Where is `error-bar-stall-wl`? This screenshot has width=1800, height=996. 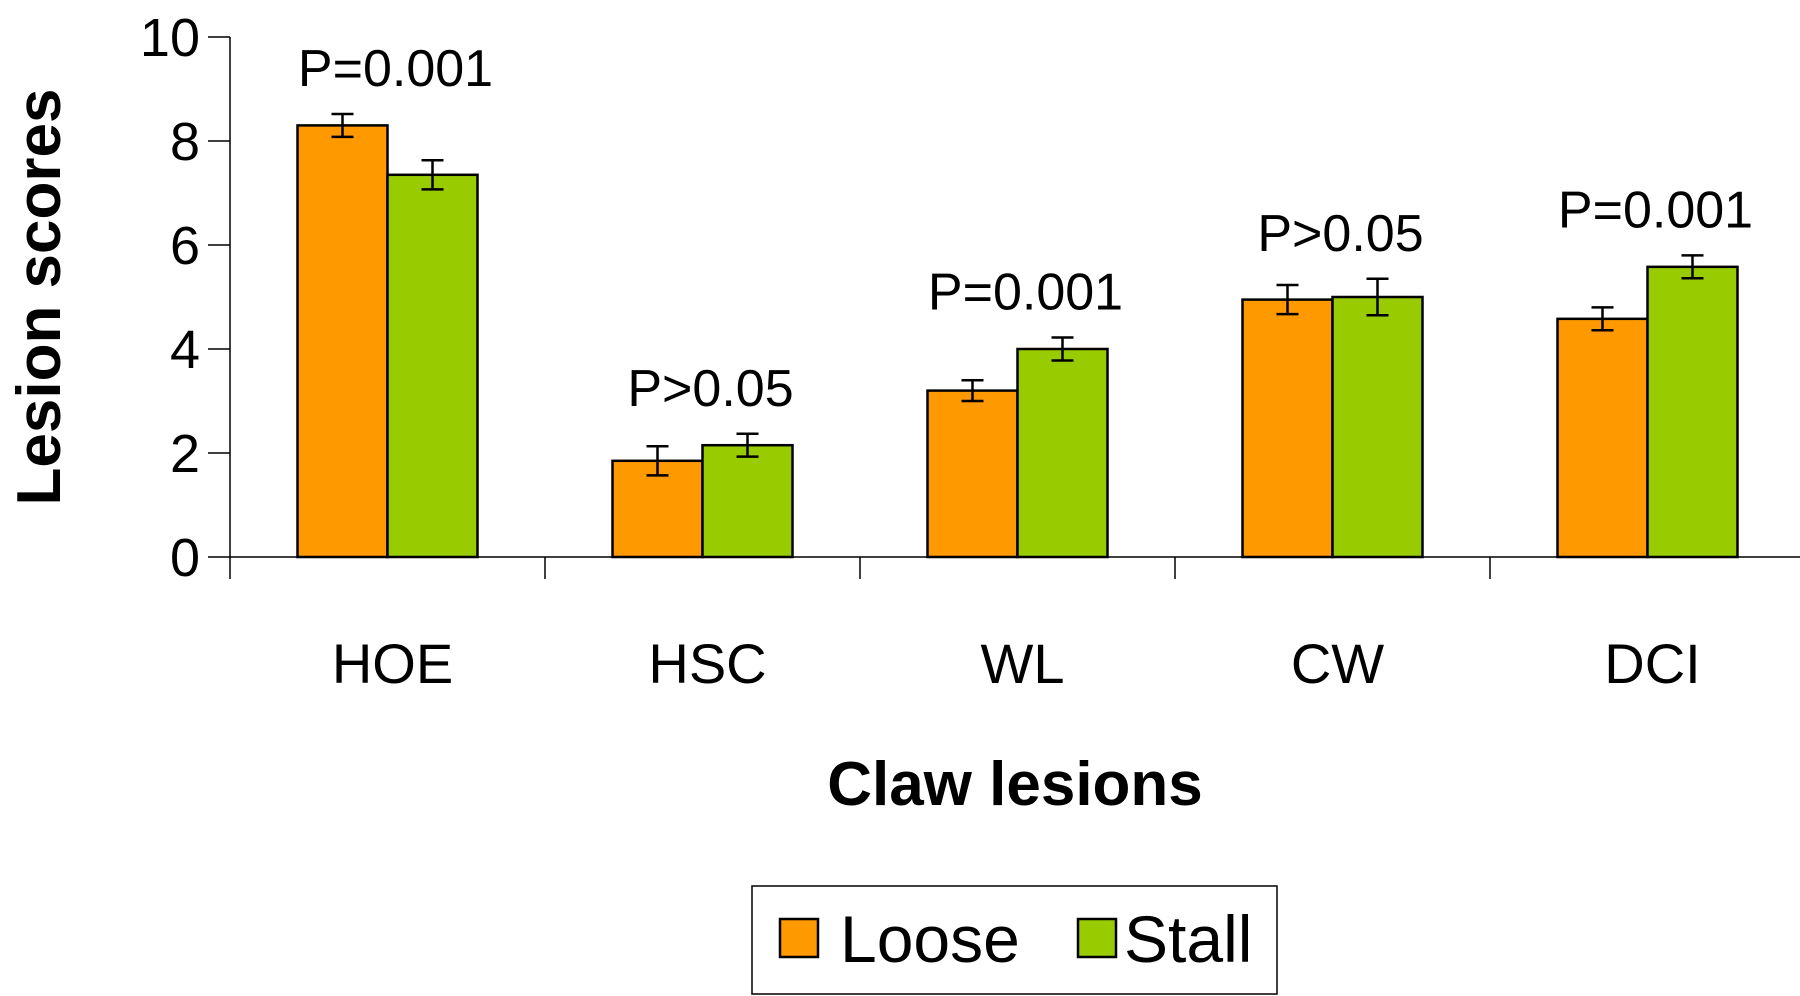 error-bar-stall-wl is located at coordinates (1062, 349).